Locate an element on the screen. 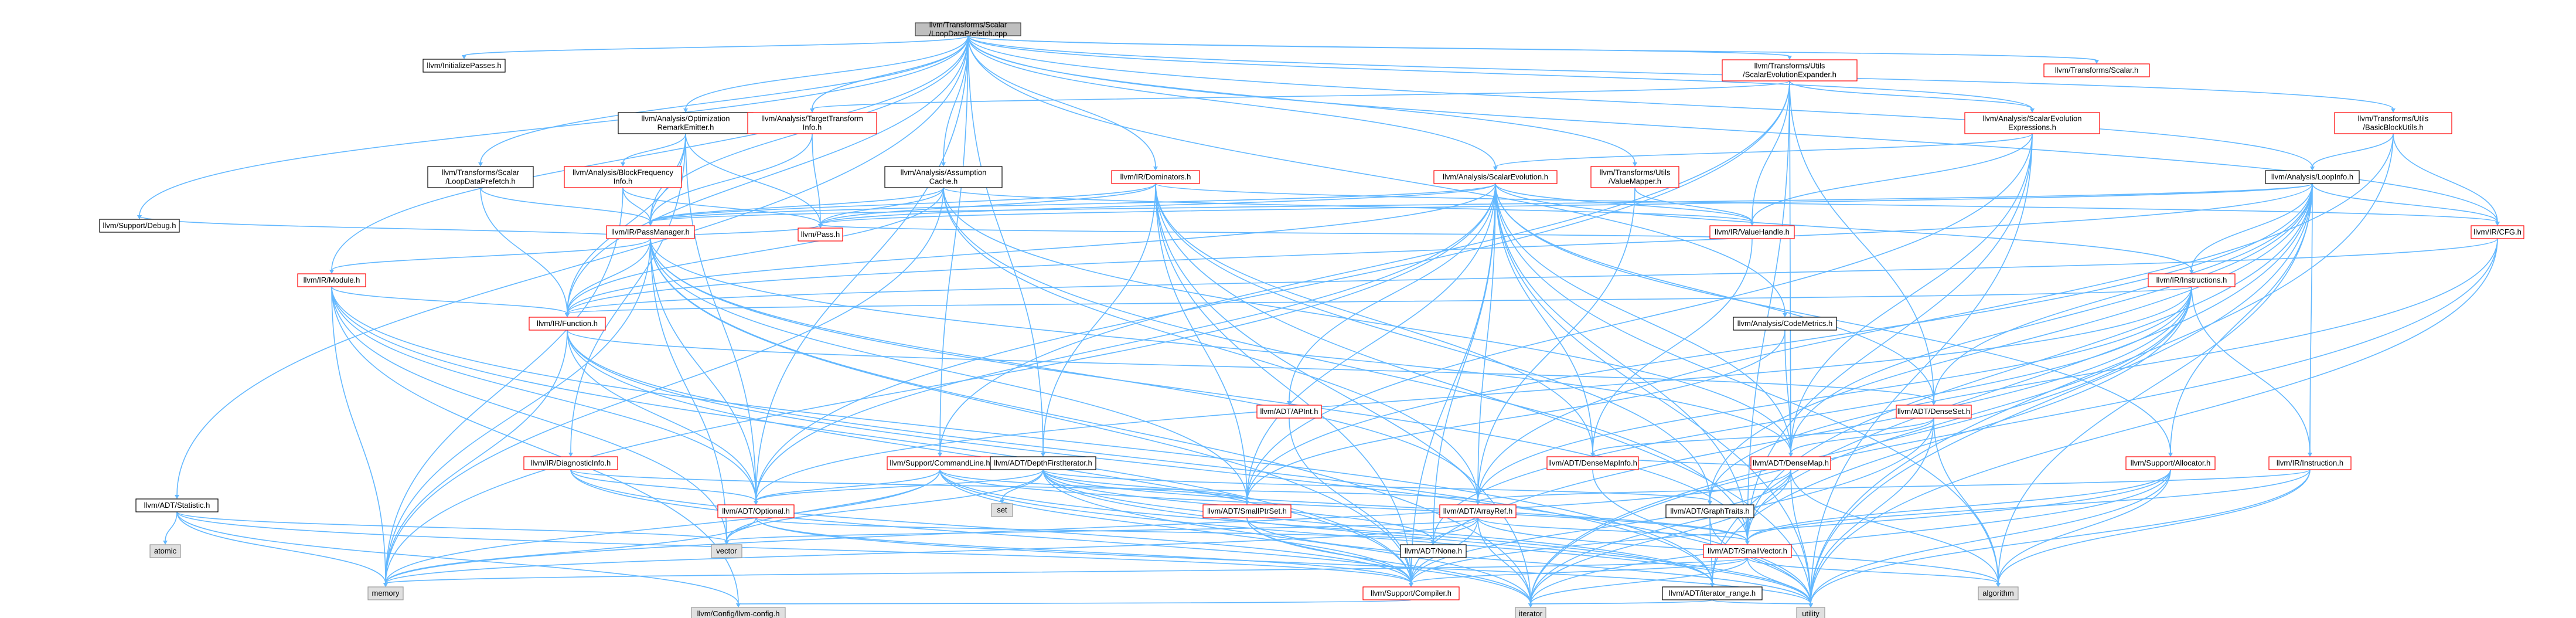  edge-root-to-codemetrics is located at coordinates (1376, 174).